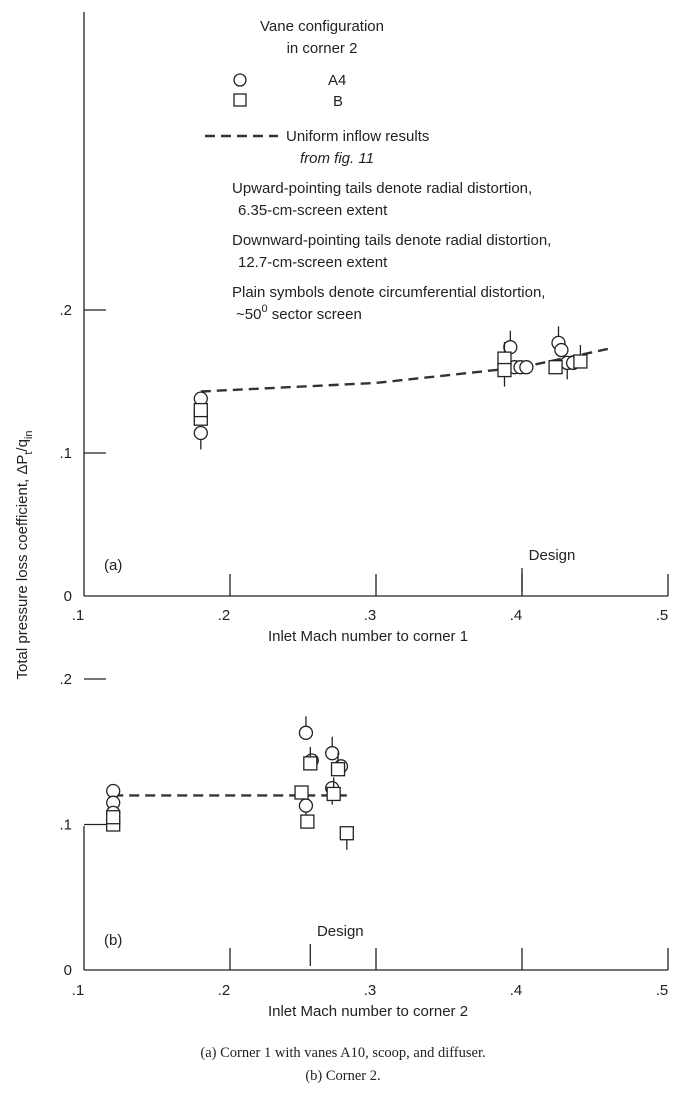 This screenshot has height=1094, width=676. I want to click on legend-square-marker, so click(240, 100).